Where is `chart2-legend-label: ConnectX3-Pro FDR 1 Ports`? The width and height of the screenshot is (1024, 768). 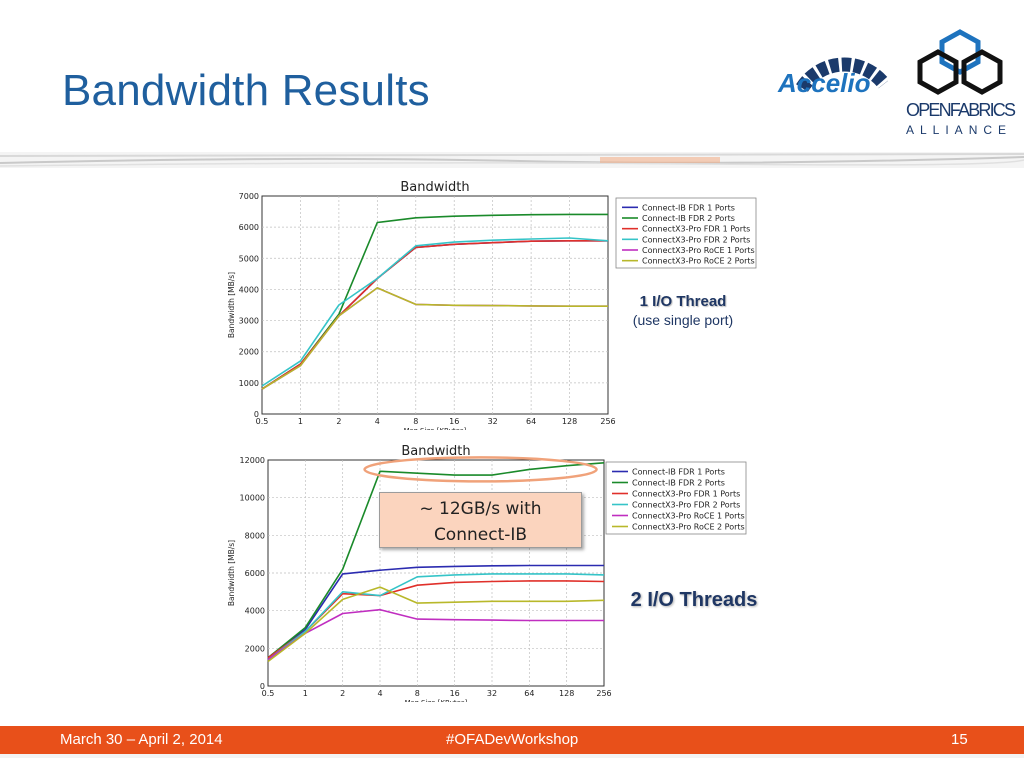
chart2-legend-label: ConnectX3-Pro FDR 1 Ports is located at coordinates (686, 494).